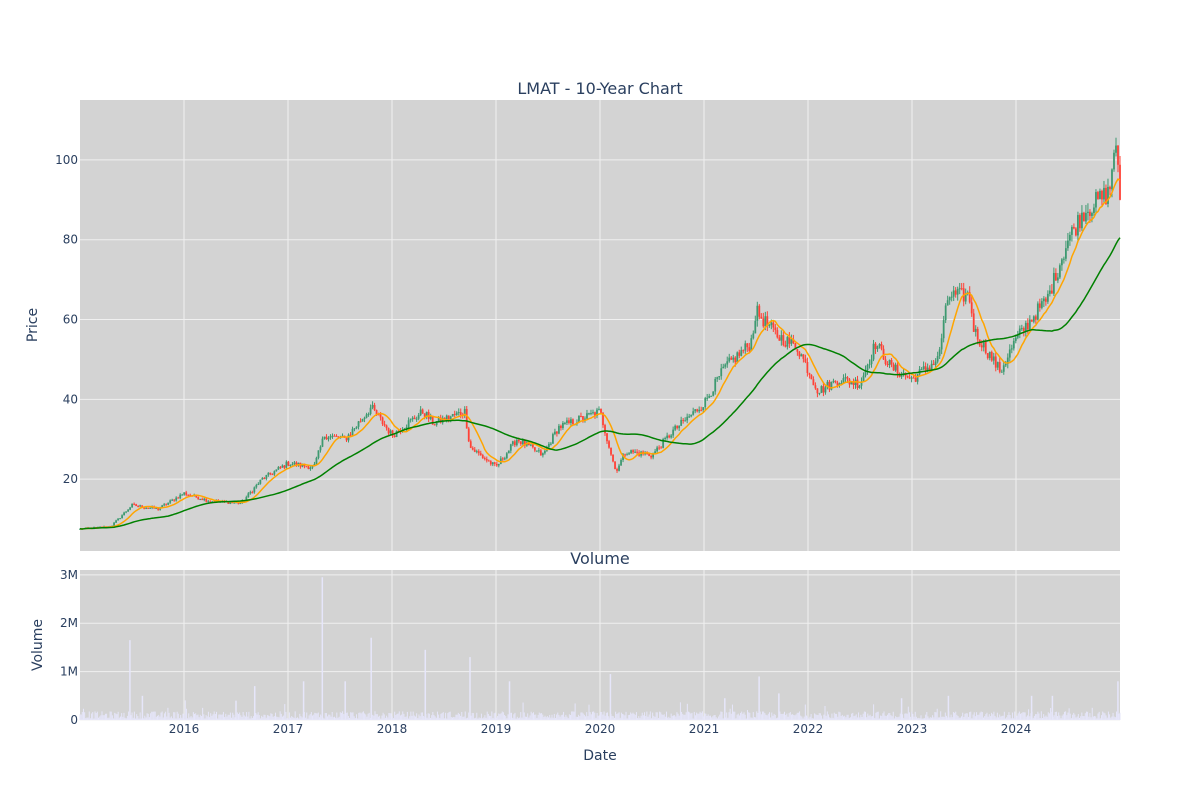 Image resolution: width=1200 pixels, height=800 pixels. Describe the element at coordinates (69, 575) in the screenshot. I see `volume-y-tick-label: 3M` at that location.